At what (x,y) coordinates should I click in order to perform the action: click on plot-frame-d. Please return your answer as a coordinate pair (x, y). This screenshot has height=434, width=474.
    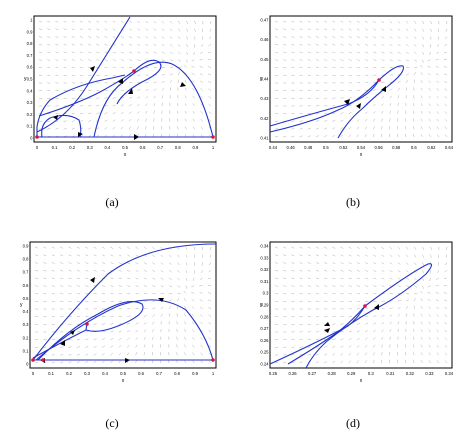
    Looking at the image, I should click on (361, 305).